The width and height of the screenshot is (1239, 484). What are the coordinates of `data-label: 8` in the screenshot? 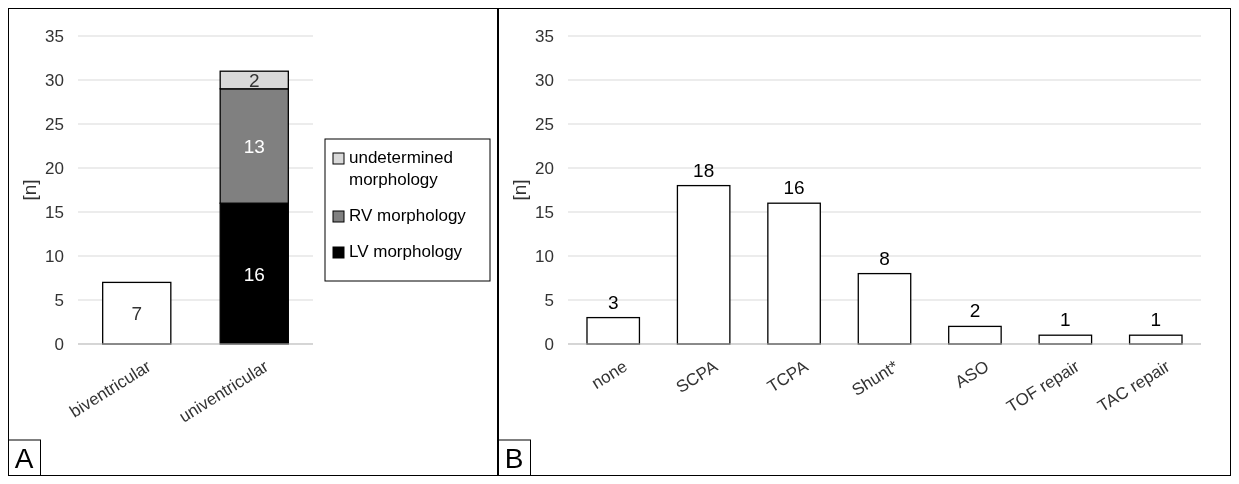 It's located at (884, 258).